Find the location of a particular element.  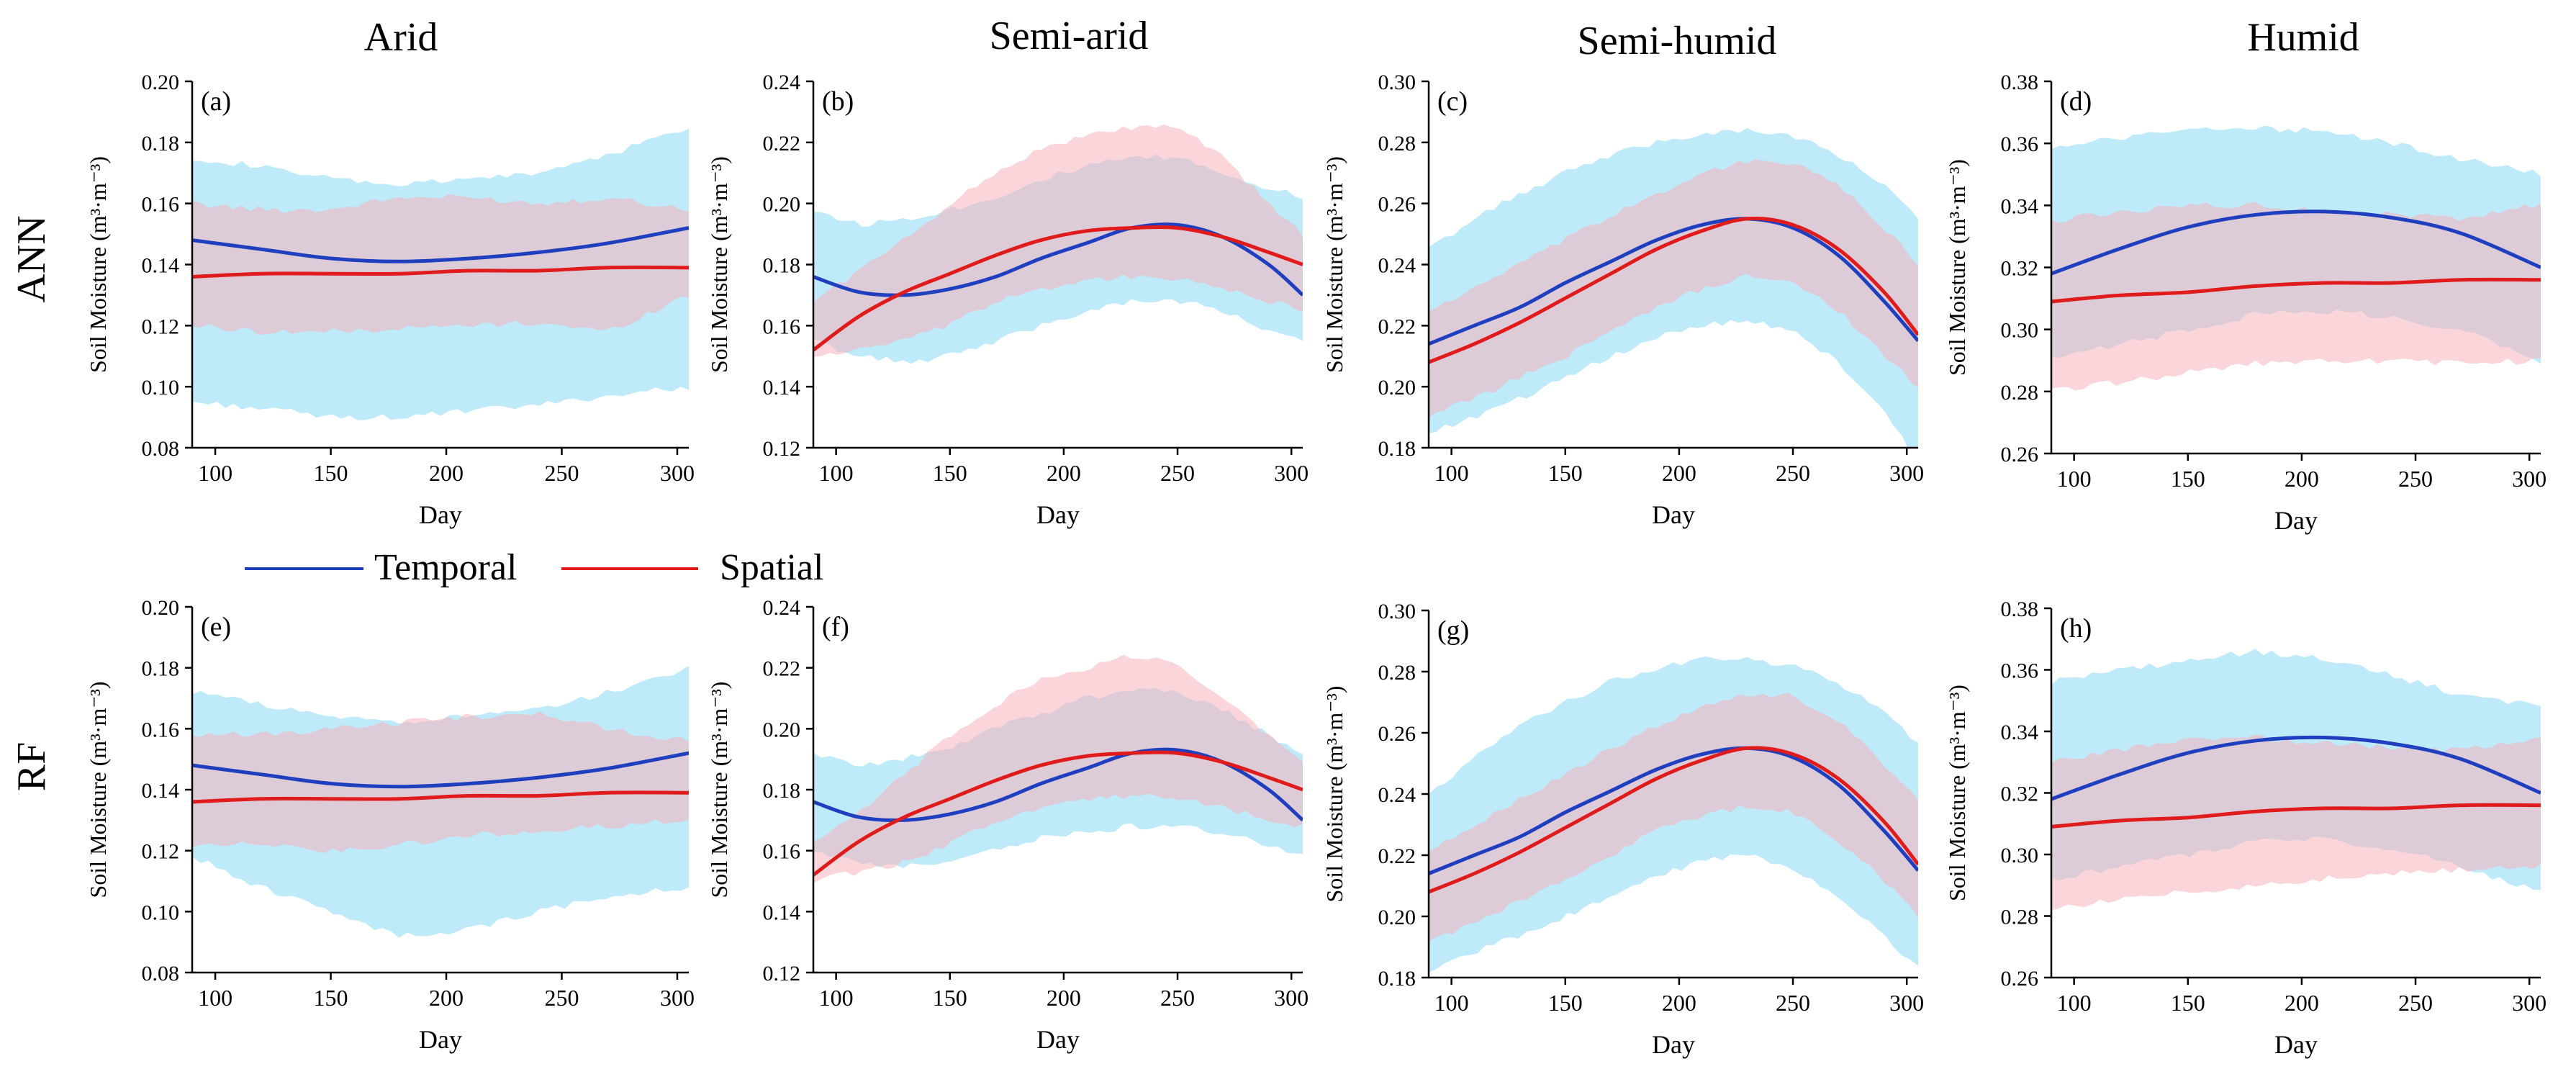

panel-label: (a) is located at coordinates (216, 102).